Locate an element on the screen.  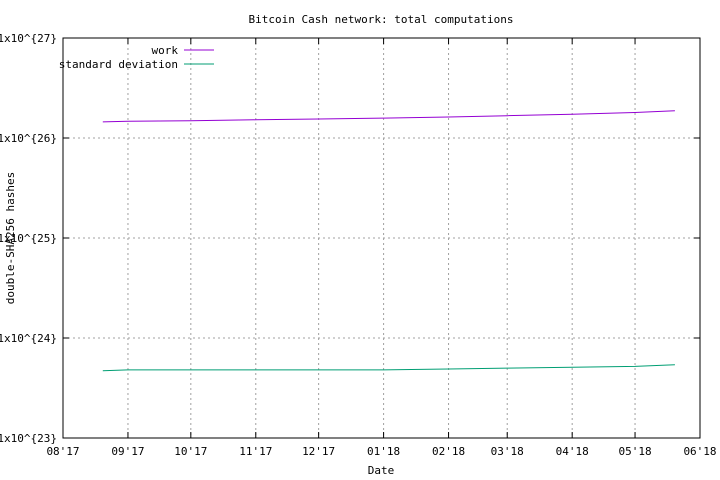
x-tick-label: 06'18 is located at coordinates (699, 451).